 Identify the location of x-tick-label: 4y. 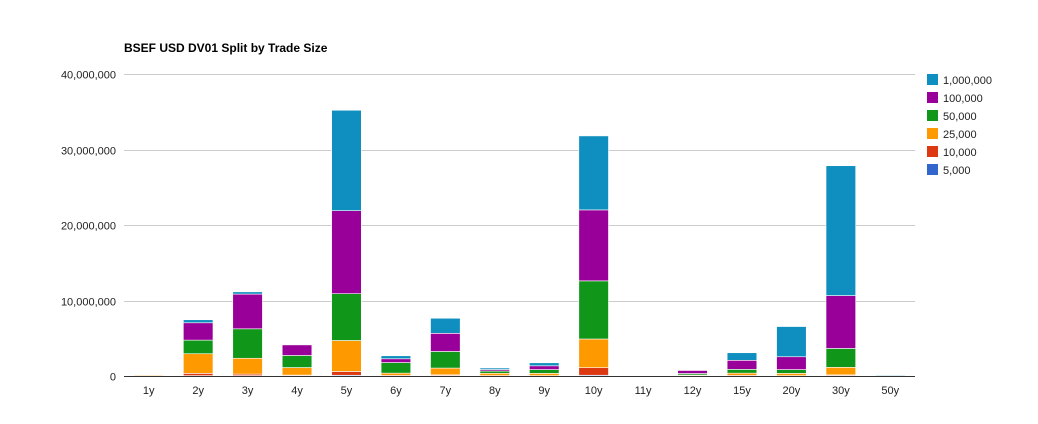
(297, 391).